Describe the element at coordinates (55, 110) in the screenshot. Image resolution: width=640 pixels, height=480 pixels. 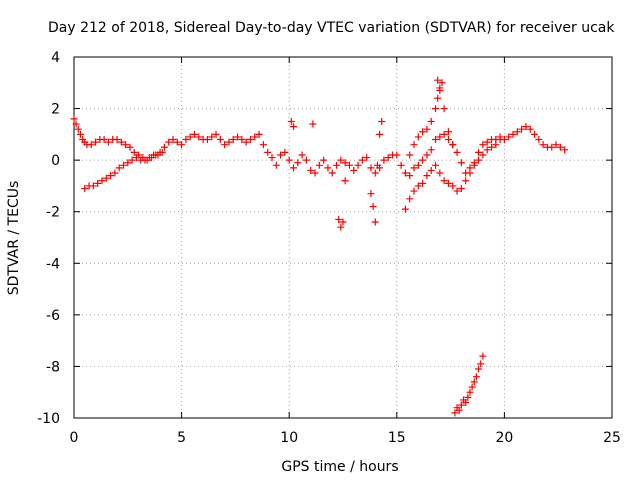
I see `y-tick-label: 2` at that location.